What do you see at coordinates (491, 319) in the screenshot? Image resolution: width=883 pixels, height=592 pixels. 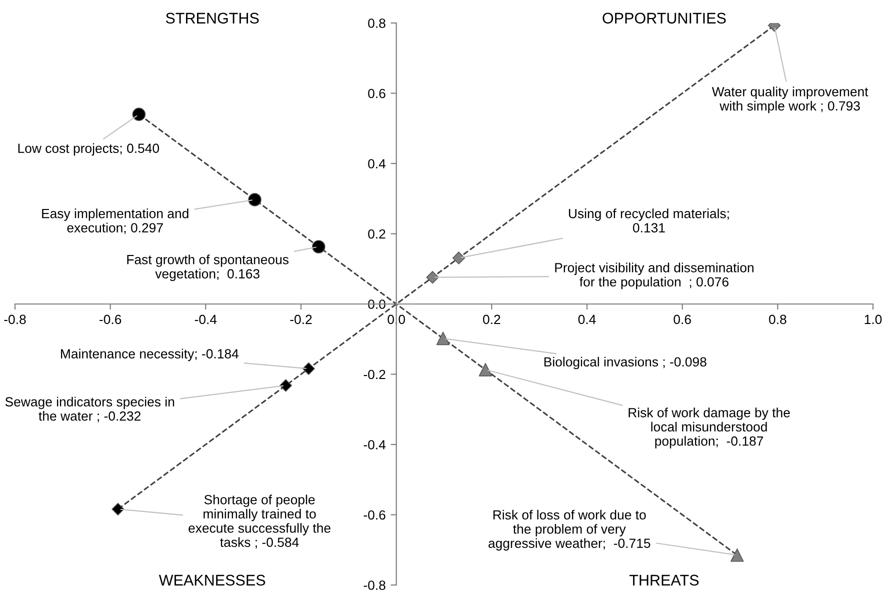 I see `x-tick-label: 0.2` at bounding box center [491, 319].